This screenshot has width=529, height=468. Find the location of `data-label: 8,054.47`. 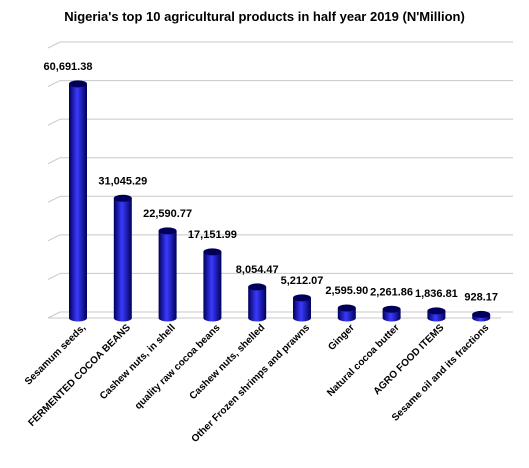

data-label: 8,054.47 is located at coordinates (257, 270).